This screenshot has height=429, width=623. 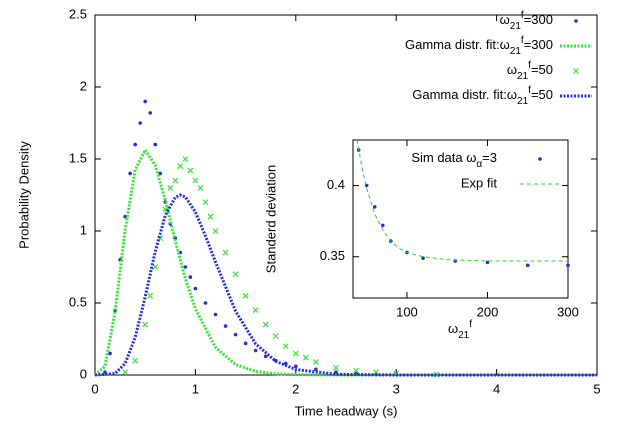 I want to click on y-tick-label: 0.4, so click(x=336, y=184).